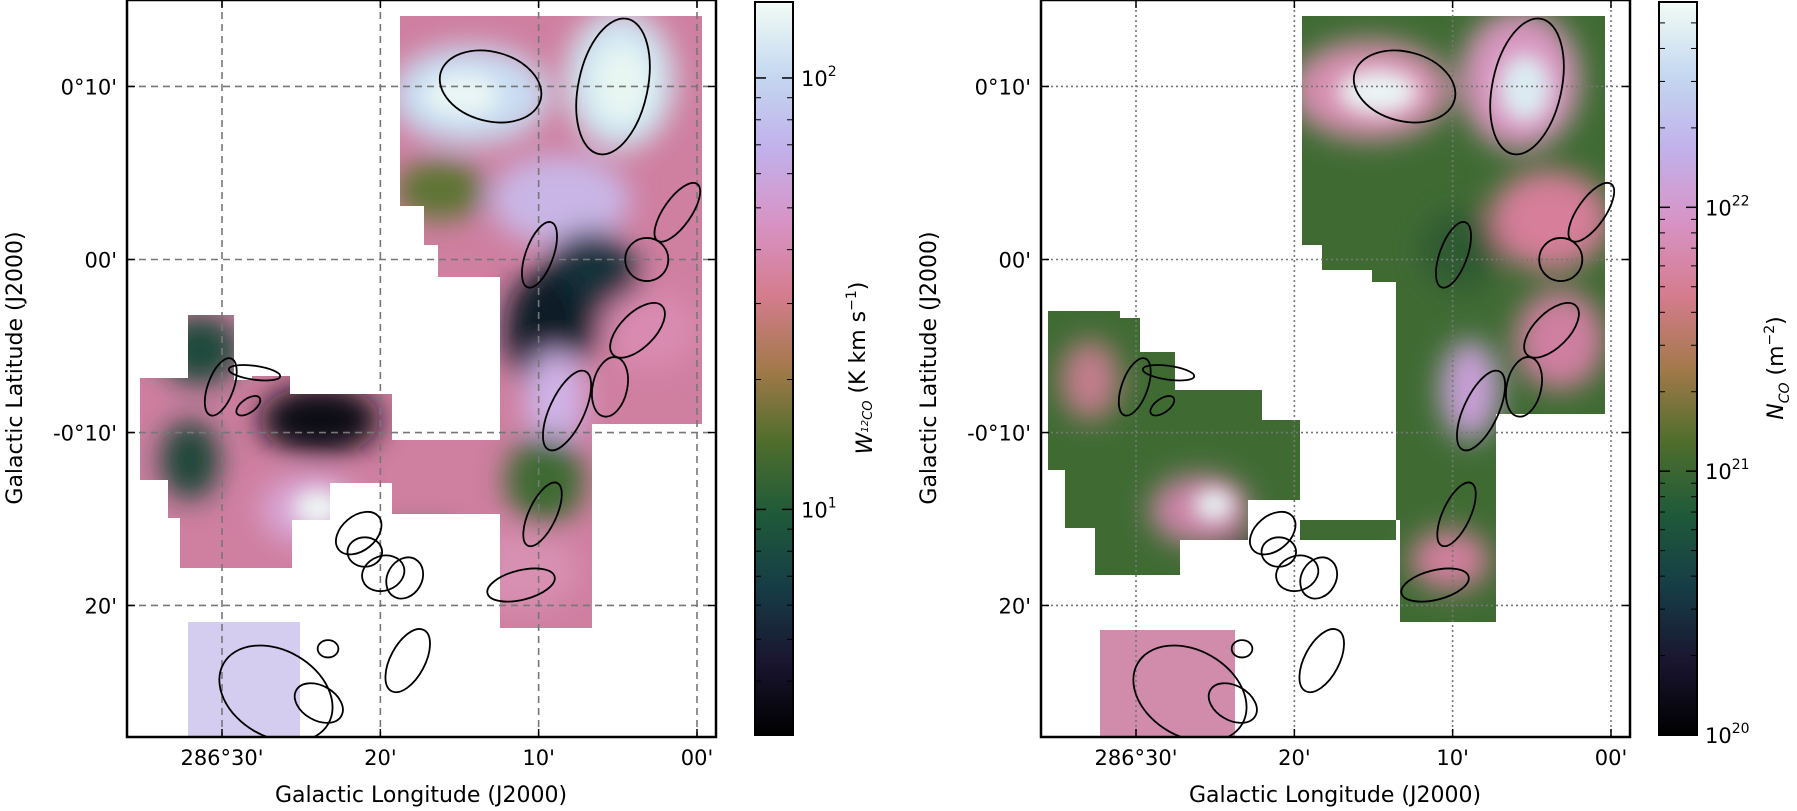  Describe the element at coordinates (1776, 363) in the screenshot. I see `cb-right-units: (m` at that location.